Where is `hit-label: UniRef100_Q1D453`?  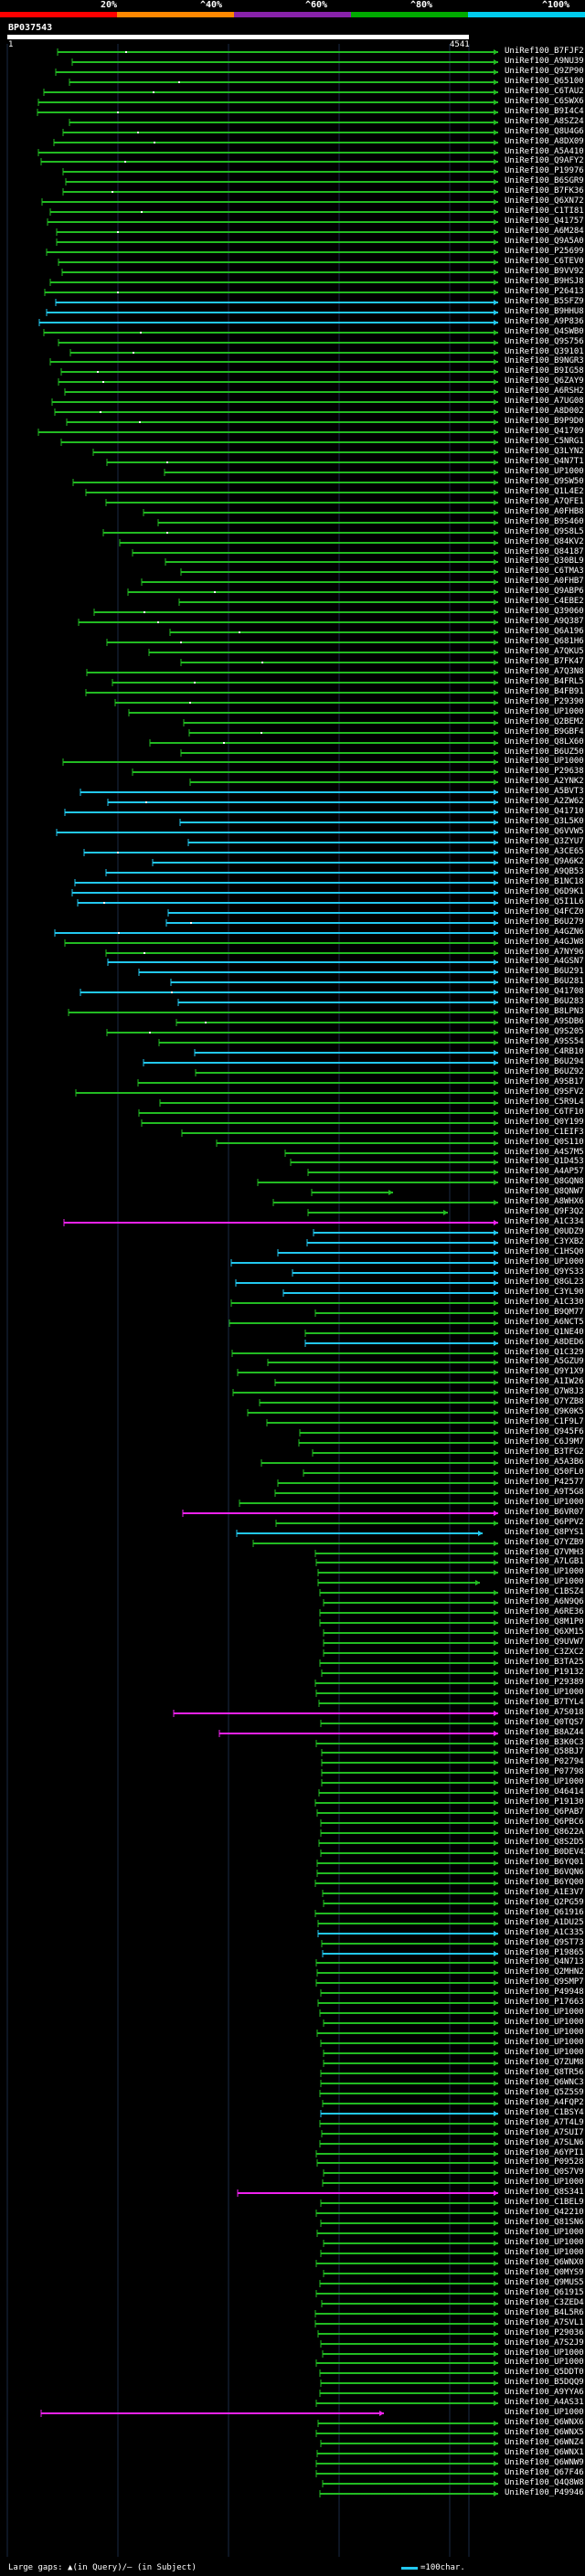 hit-label: UniRef100_Q1D453 is located at coordinates (544, 1161).